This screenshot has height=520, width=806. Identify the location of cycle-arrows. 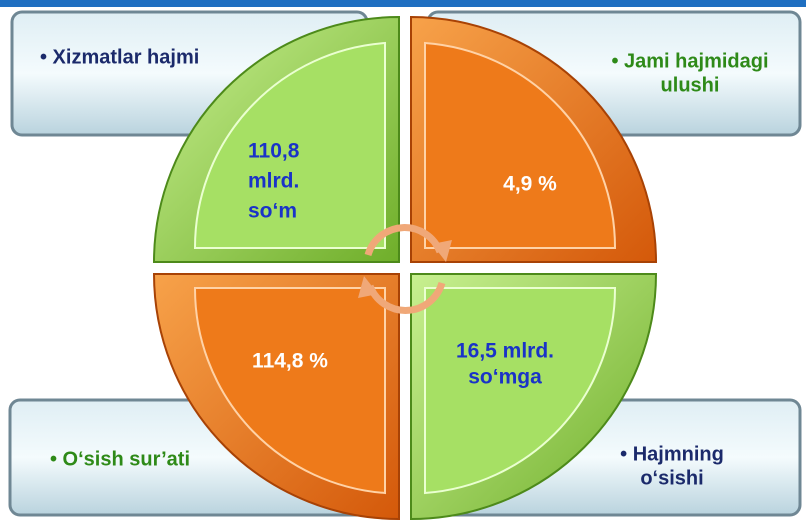
(405, 269).